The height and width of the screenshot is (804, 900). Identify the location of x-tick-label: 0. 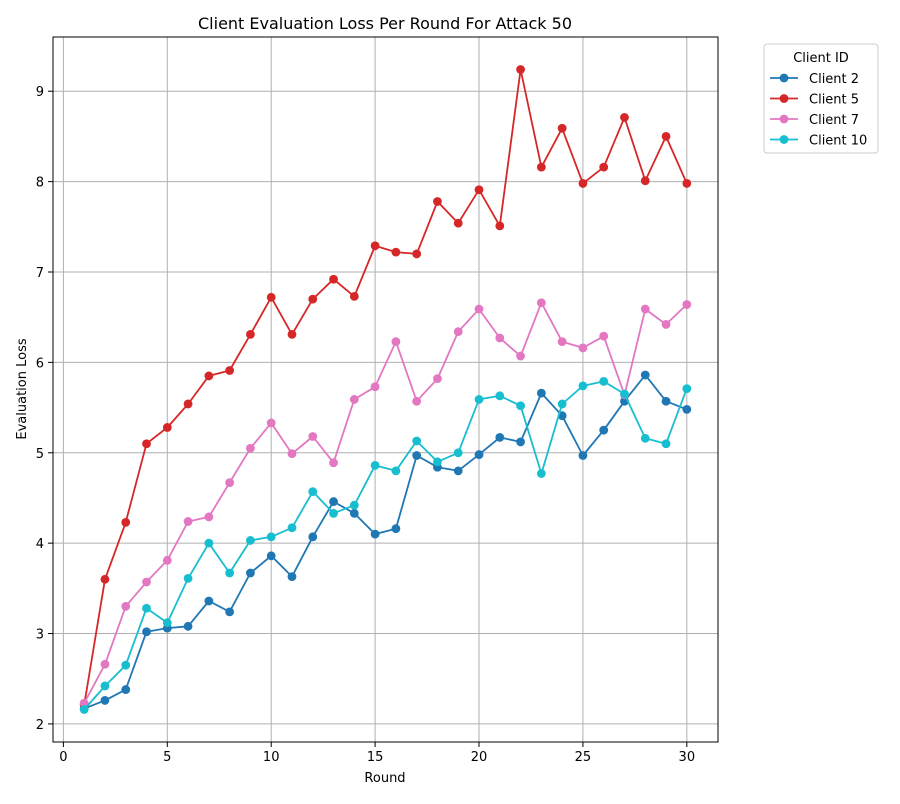
(63, 757).